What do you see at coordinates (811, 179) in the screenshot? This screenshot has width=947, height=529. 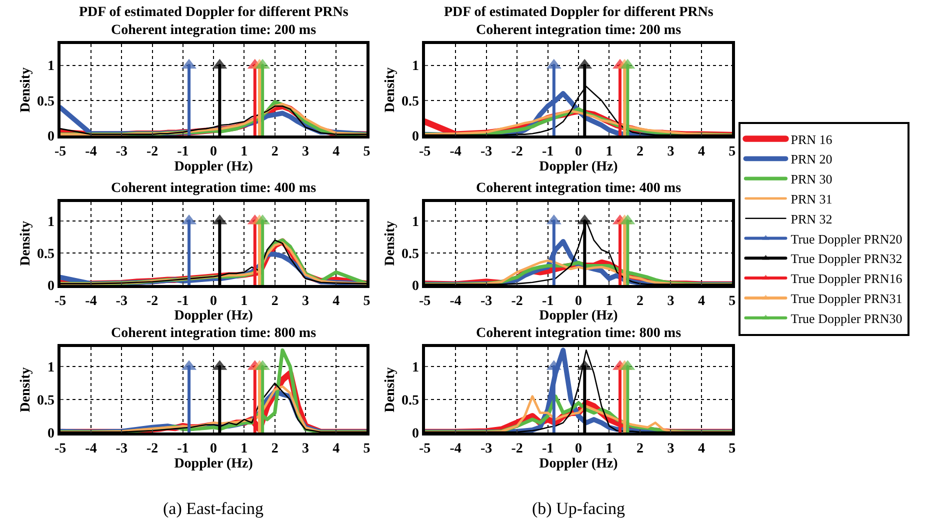 I see `legend-label: PRN 30` at bounding box center [811, 179].